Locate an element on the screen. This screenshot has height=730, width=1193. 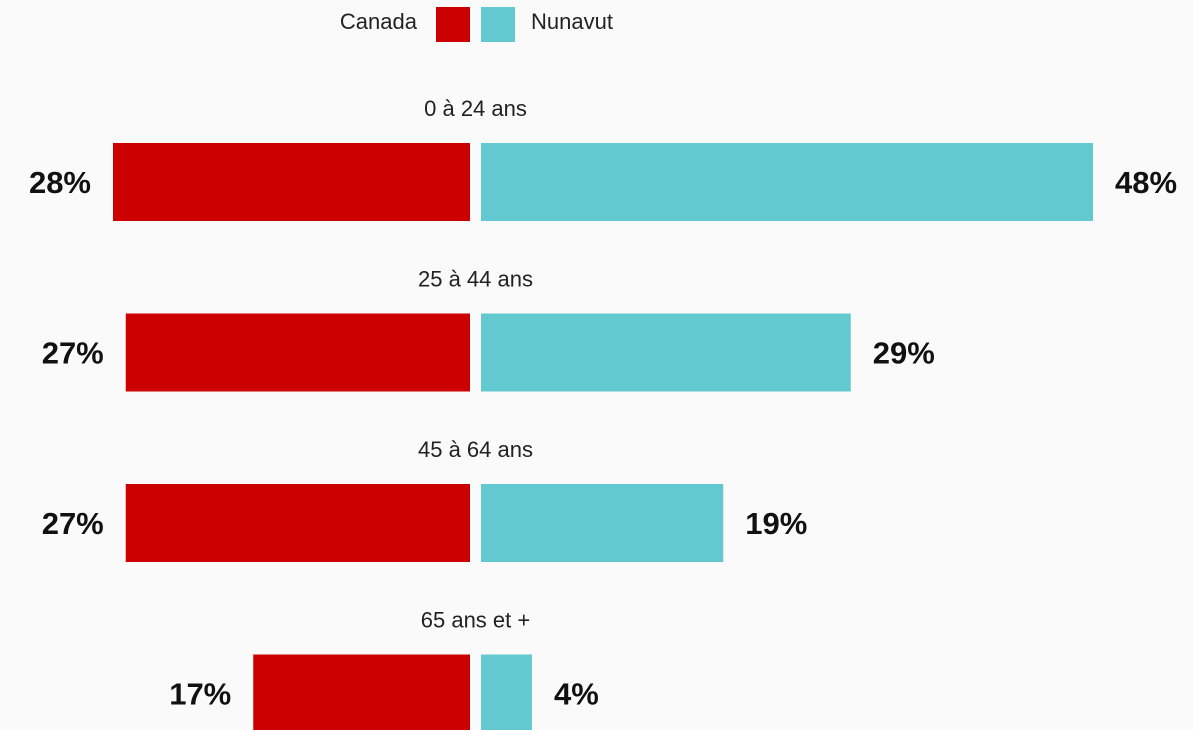
bar-group-45-64-ans: 45 à 64 ans 27% 19% is located at coordinates (424, 499).